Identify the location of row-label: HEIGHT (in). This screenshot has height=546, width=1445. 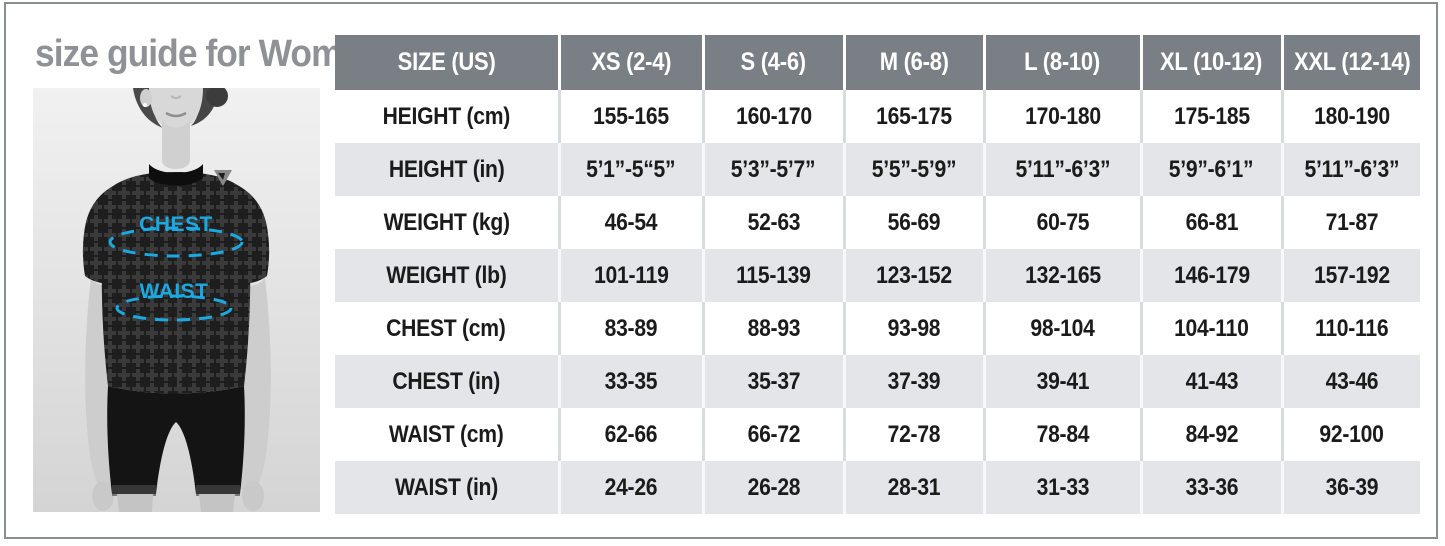
(446, 169).